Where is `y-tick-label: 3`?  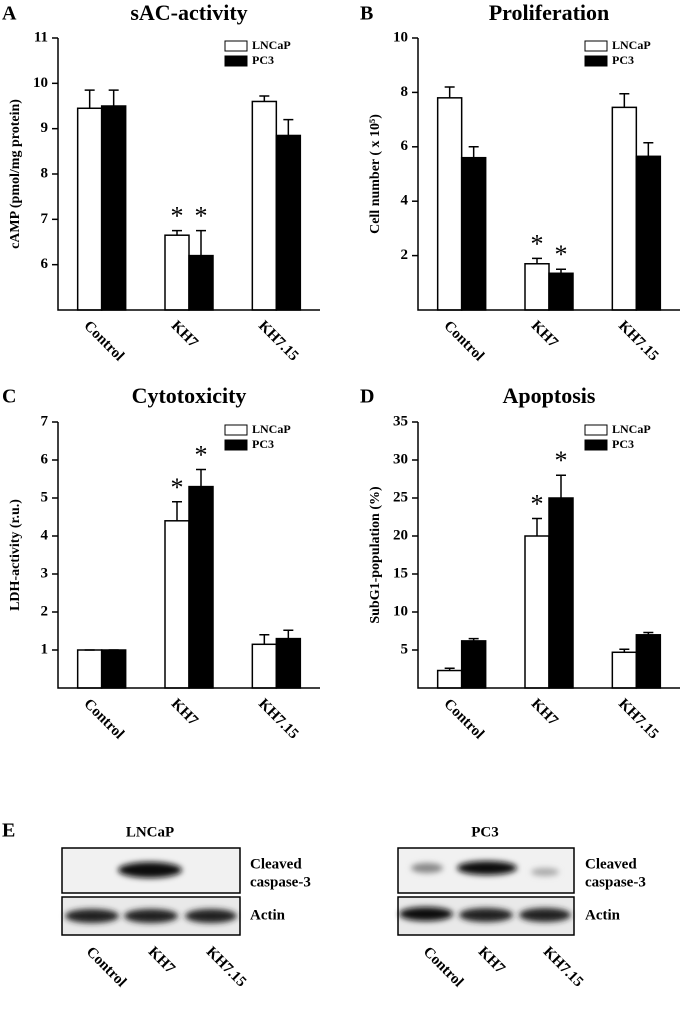 y-tick-label: 3 is located at coordinates (45, 573).